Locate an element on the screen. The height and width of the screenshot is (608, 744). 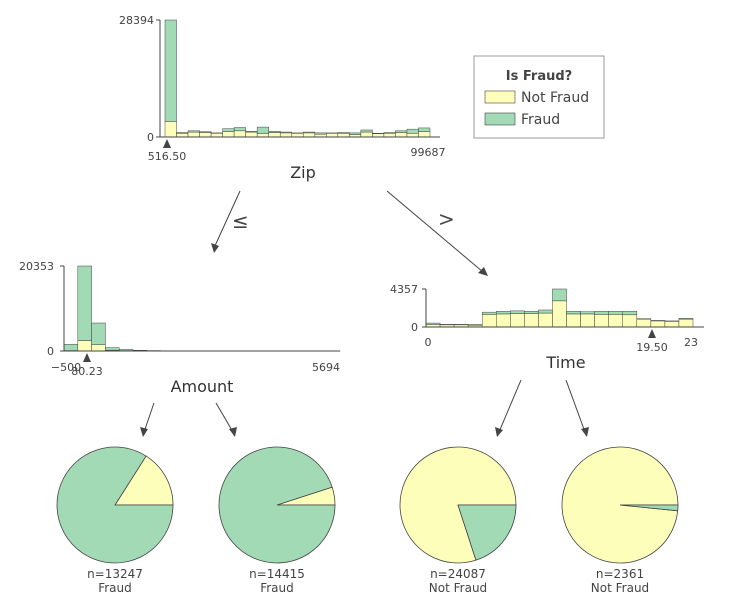
leaf-2-prediction: Fraud is located at coordinates (277, 588).